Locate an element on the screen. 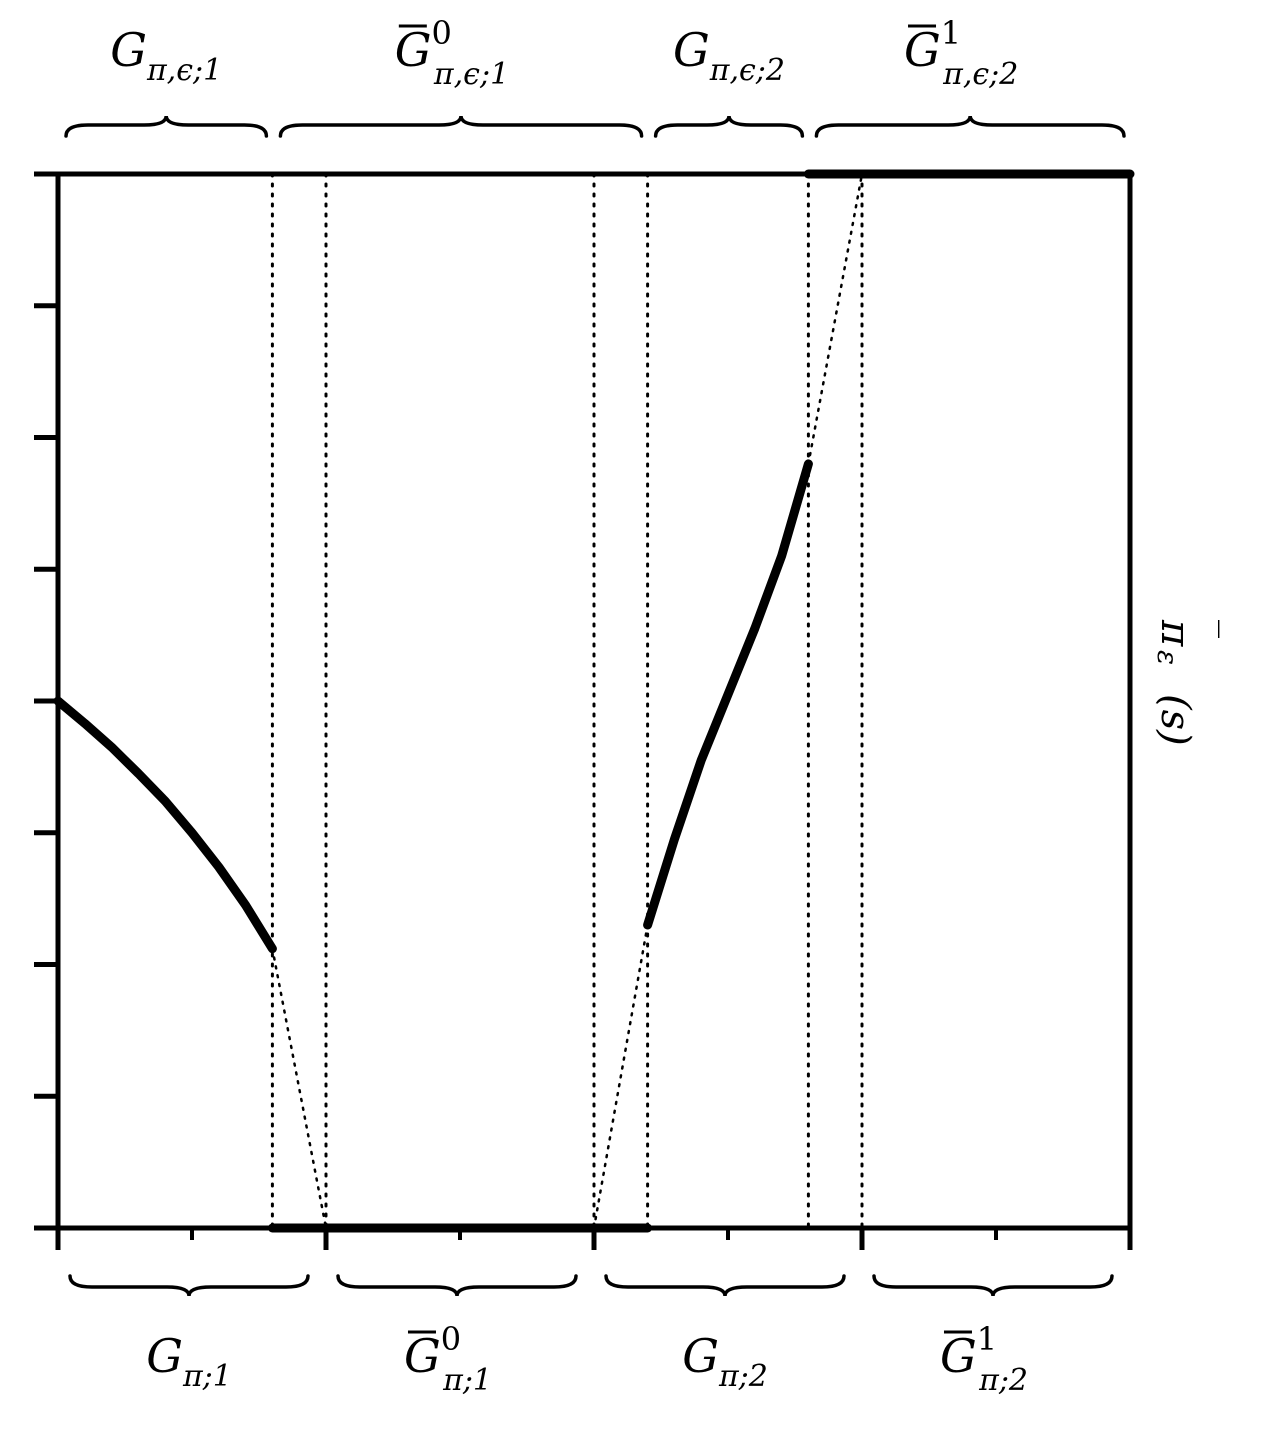 The image size is (1278, 1455). bottom-group-label-3-sub: π;2 is located at coordinates (1003, 1380).